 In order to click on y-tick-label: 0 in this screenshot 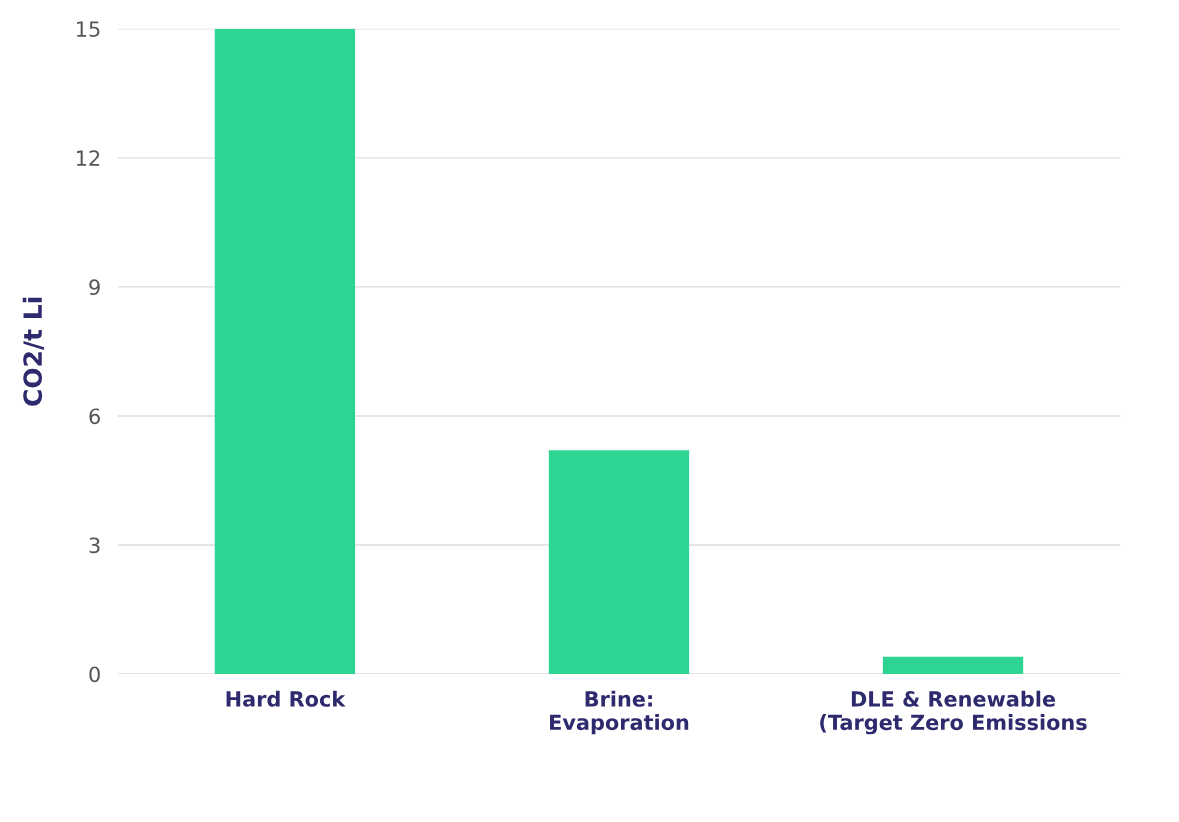, I will do `click(94, 674)`.